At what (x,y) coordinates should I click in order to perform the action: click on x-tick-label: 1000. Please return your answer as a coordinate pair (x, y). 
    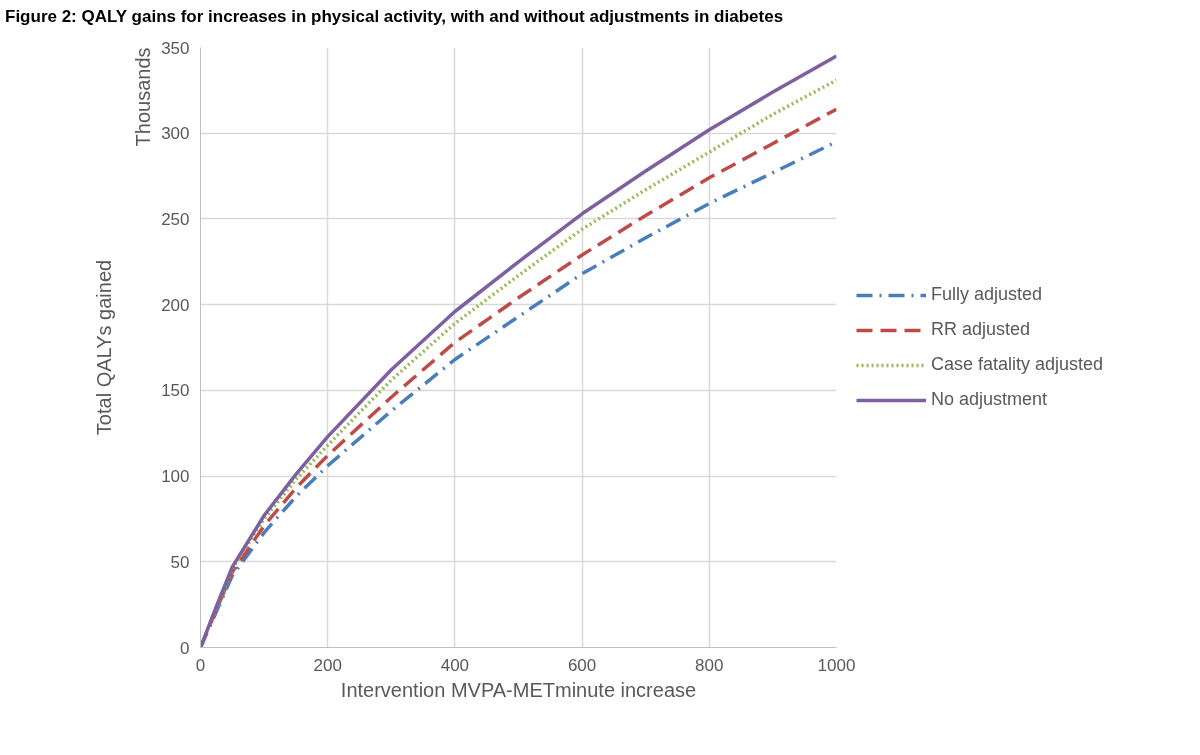
    Looking at the image, I should click on (836, 665).